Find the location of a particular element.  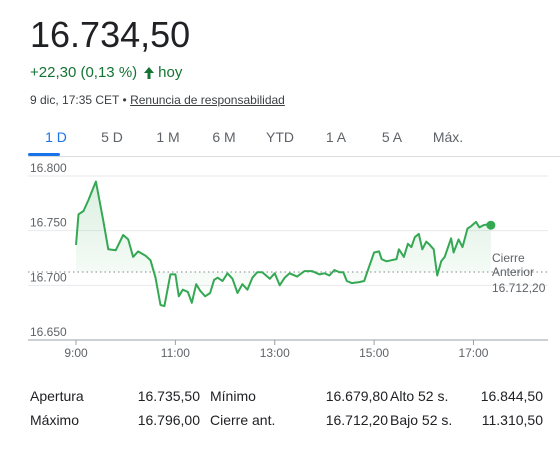

x-tick-label: 17:00 is located at coordinates (473, 353).